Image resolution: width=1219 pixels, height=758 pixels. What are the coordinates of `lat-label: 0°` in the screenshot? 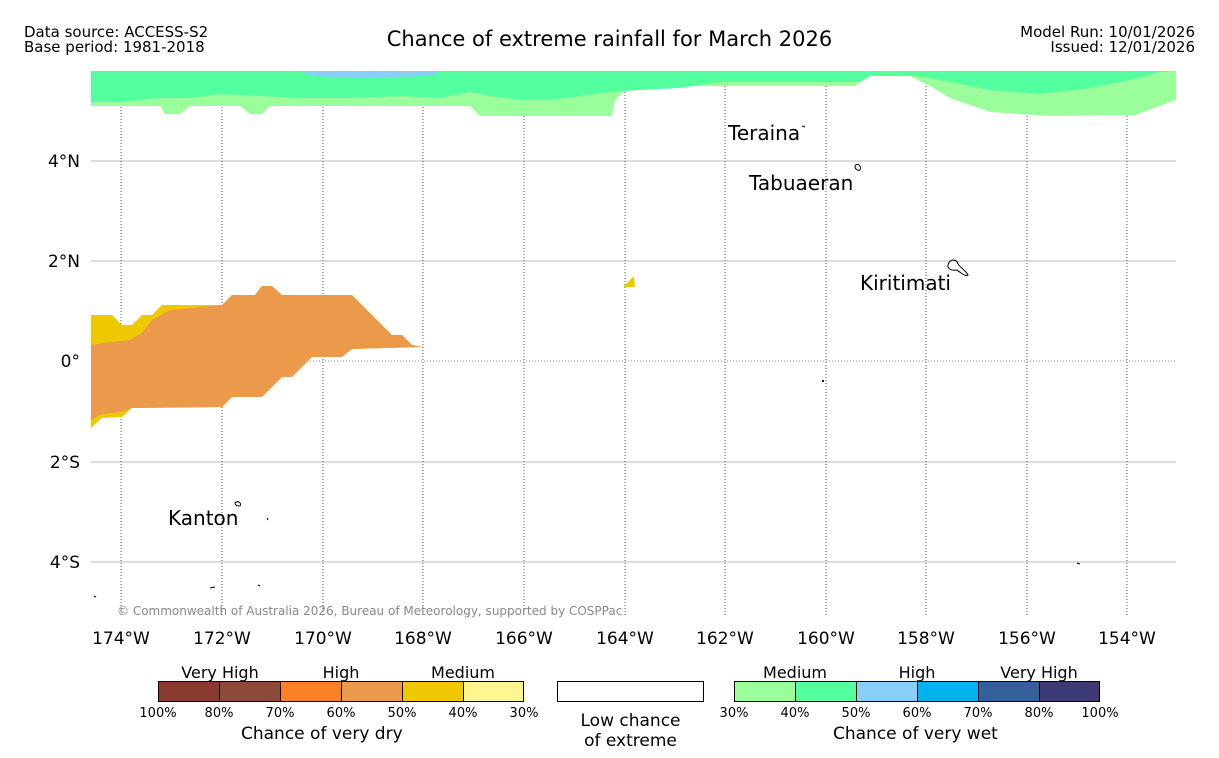 It's located at (70, 362).